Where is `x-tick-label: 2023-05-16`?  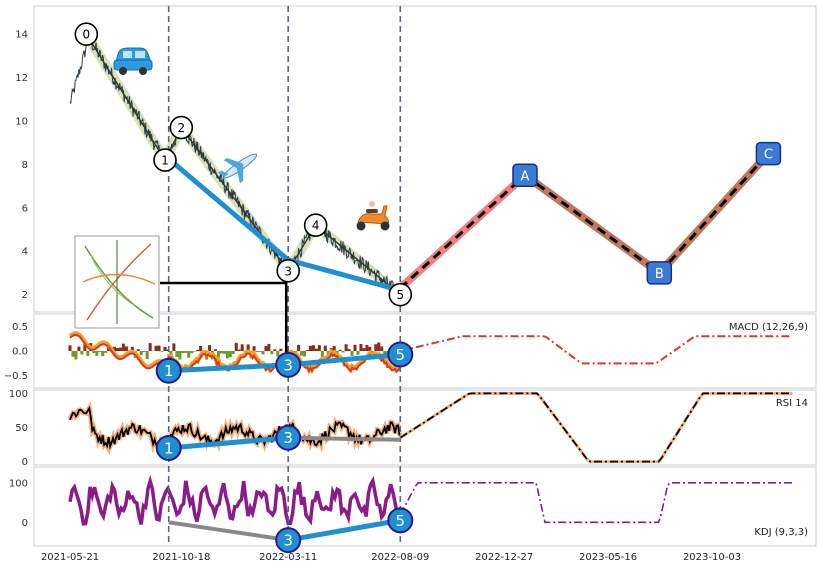 x-tick-label: 2023-05-16 is located at coordinates (608, 557).